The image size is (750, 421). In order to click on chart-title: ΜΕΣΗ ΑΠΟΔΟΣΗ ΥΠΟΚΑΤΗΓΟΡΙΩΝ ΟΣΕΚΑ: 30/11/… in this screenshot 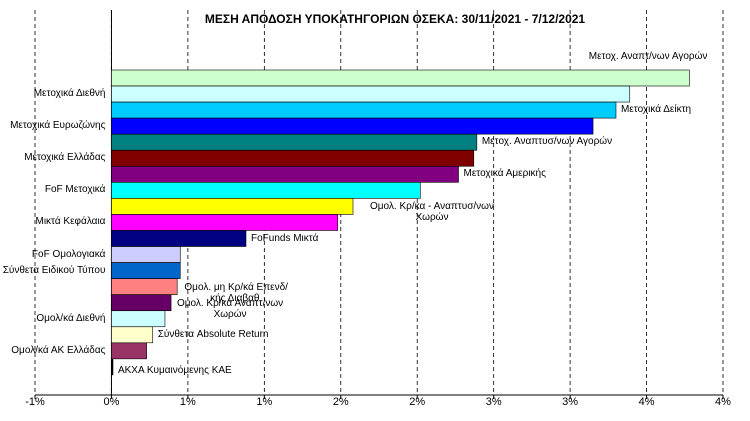, I will do `click(395, 19)`.